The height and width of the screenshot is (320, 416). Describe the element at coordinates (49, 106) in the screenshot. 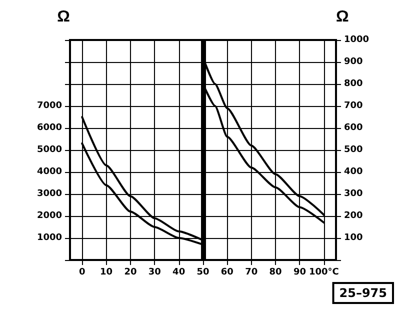

I see `y-tick-label: 7000` at that location.